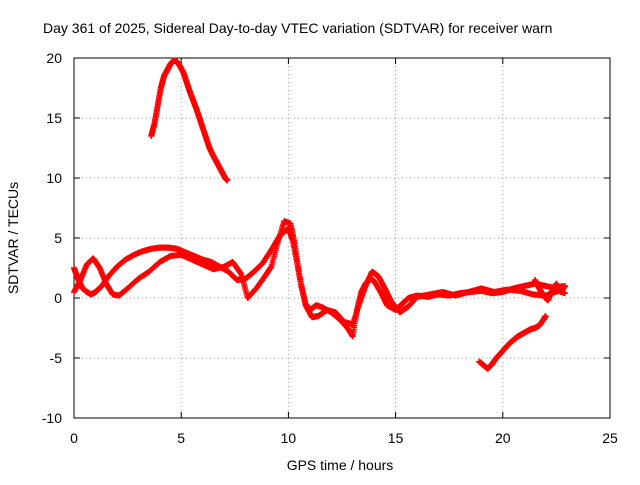 The width and height of the screenshot is (640, 485). Describe the element at coordinates (58, 298) in the screenshot. I see `y-tick-label: 0` at that location.